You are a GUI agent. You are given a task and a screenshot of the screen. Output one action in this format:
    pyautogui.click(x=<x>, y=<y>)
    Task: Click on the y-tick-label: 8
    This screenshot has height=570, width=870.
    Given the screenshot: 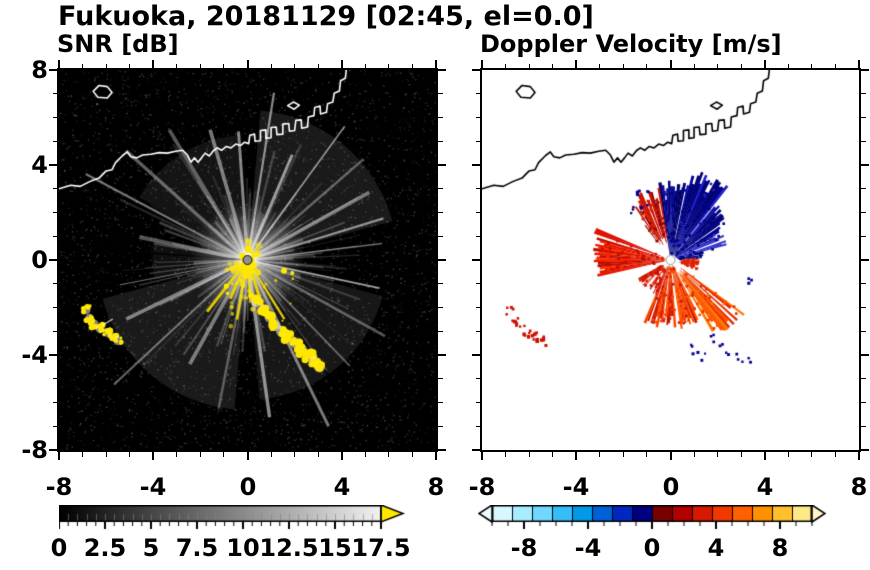 What is the action you would take?
    pyautogui.click(x=39, y=70)
    